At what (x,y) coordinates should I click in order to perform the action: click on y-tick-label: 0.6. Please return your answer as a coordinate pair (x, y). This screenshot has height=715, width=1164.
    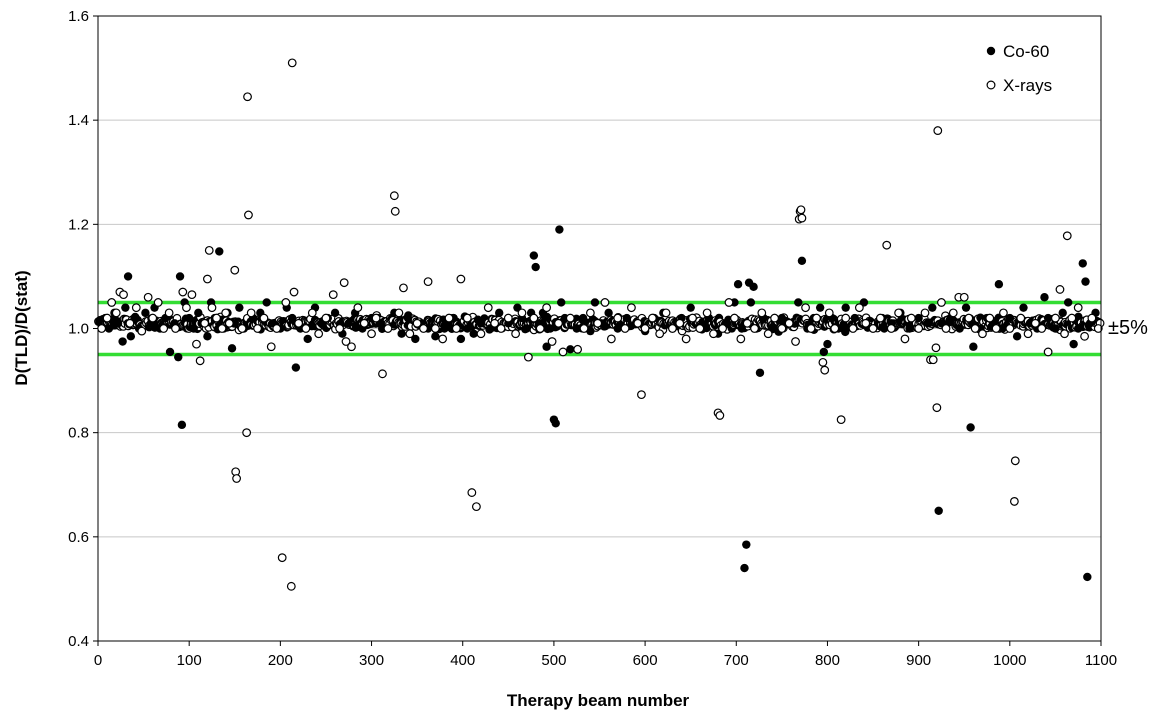
    Looking at the image, I should click on (78, 537).